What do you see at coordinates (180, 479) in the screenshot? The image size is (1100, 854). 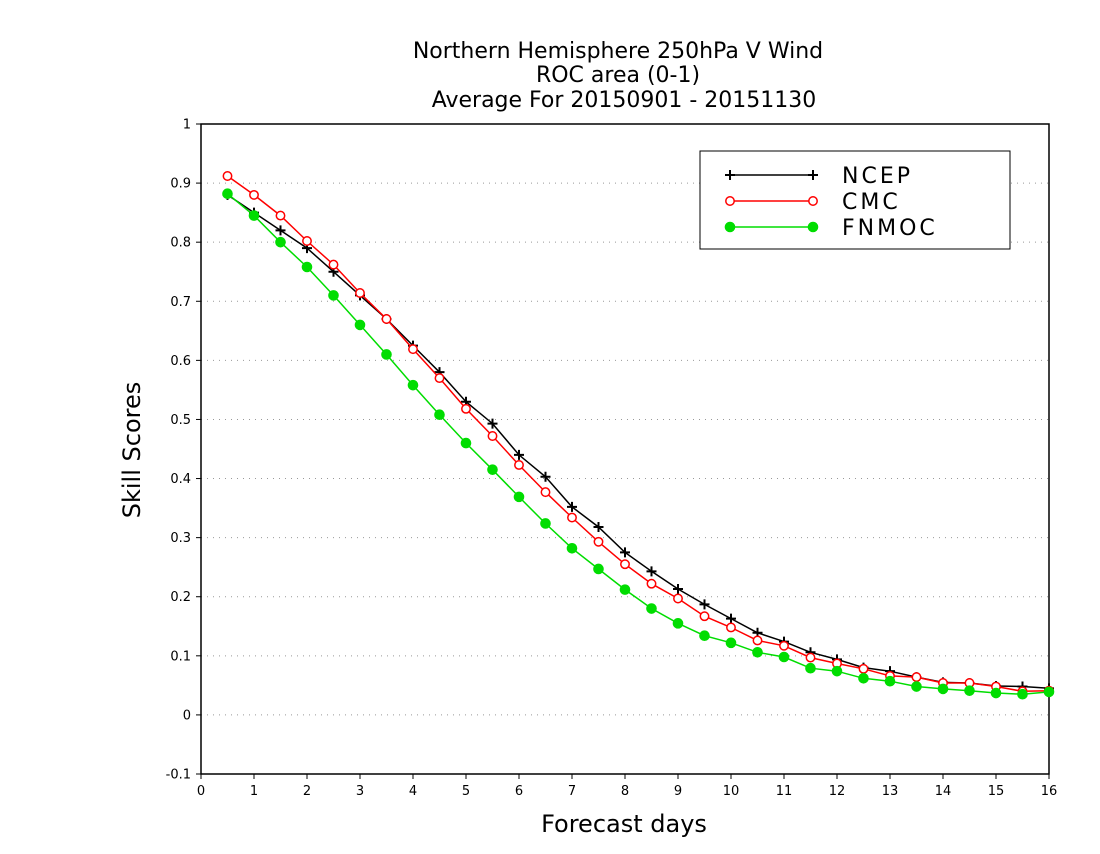 I see `y-tick-label: 0.4` at bounding box center [180, 479].